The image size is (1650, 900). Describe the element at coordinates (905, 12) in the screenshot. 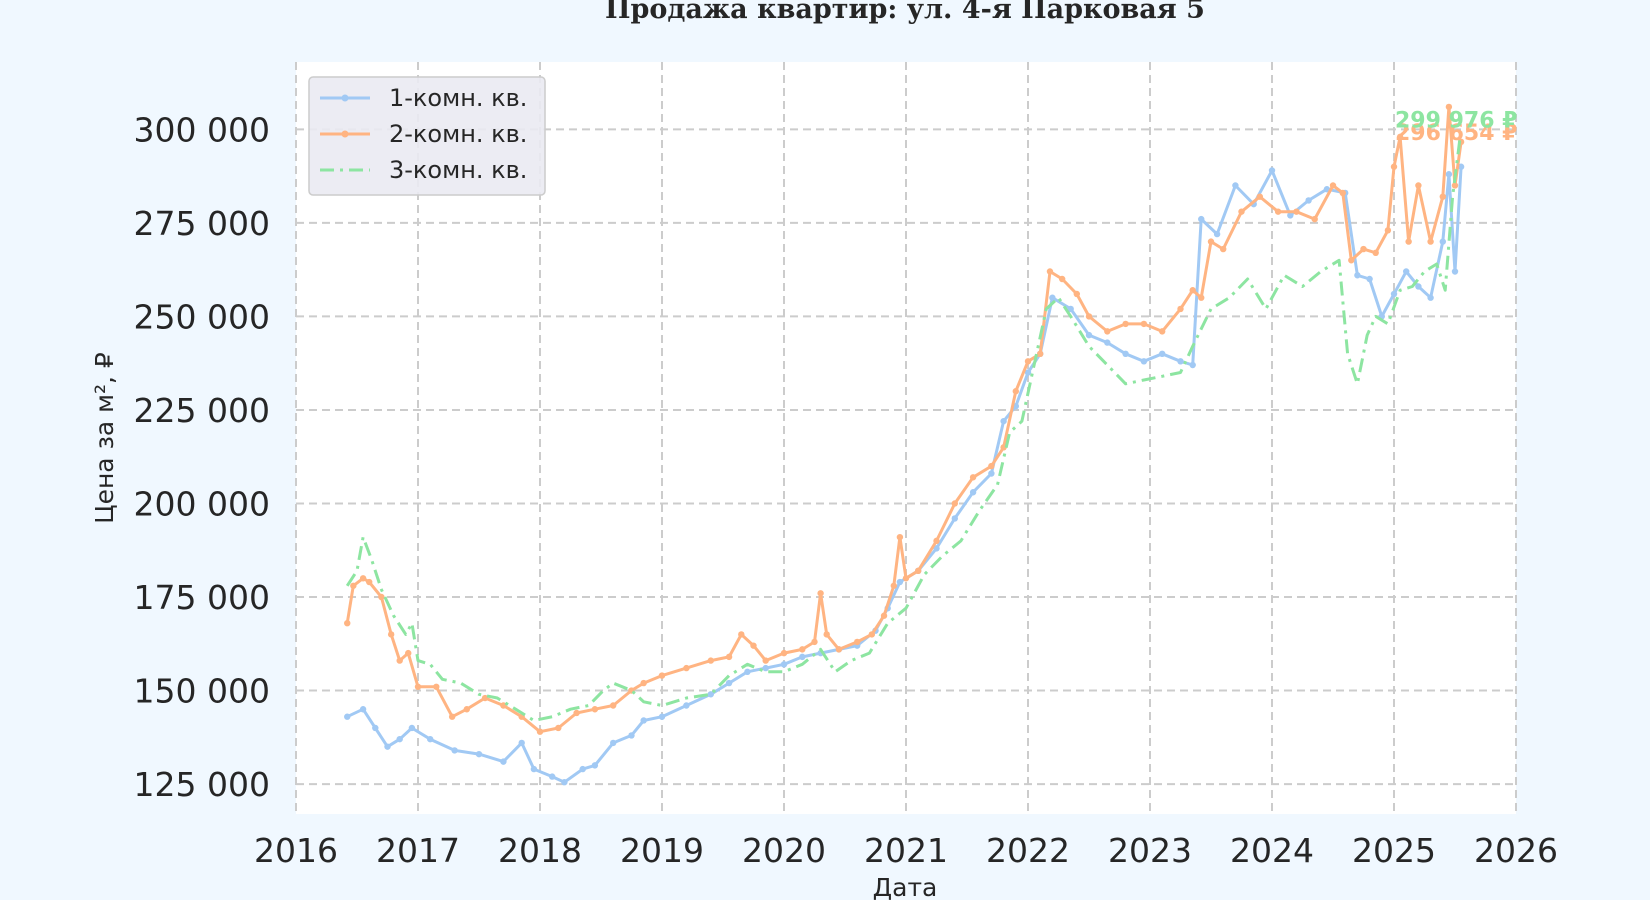

I see `chart-title: Продажа квартир: ул. 4-я Парковая 5` at that location.